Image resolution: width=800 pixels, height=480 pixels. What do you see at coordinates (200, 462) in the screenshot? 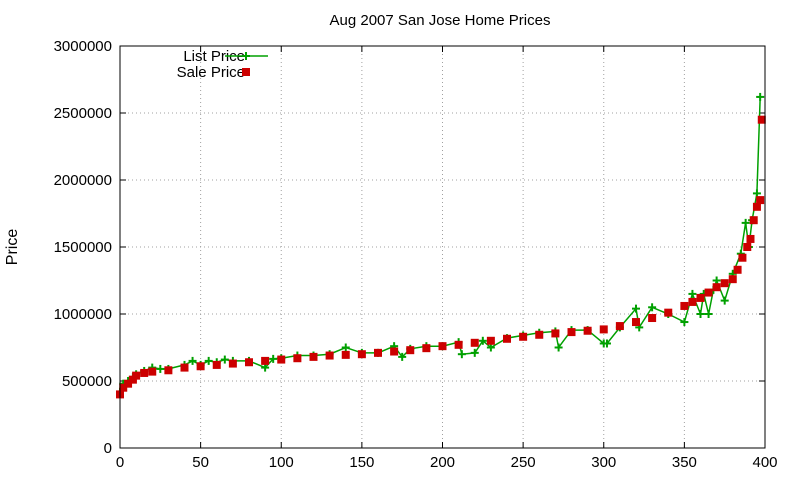
I see `x-tick-label: 50` at bounding box center [200, 462].